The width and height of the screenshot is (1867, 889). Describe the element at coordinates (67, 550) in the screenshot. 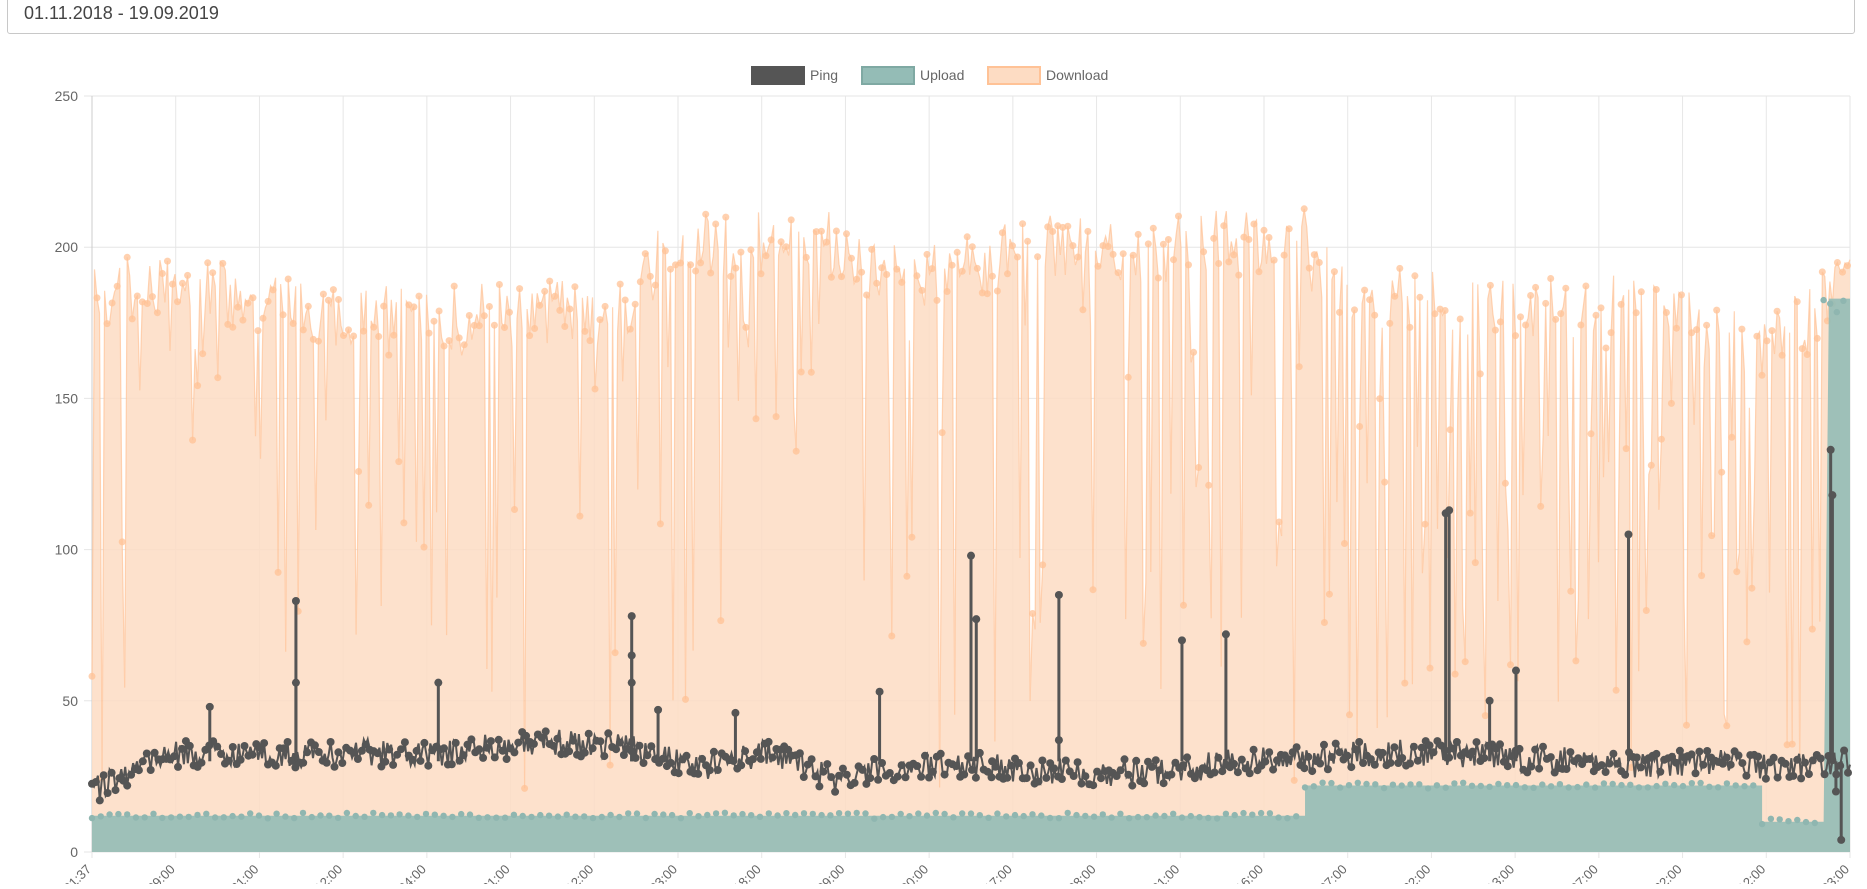

I see `y-tick-label: 100` at that location.